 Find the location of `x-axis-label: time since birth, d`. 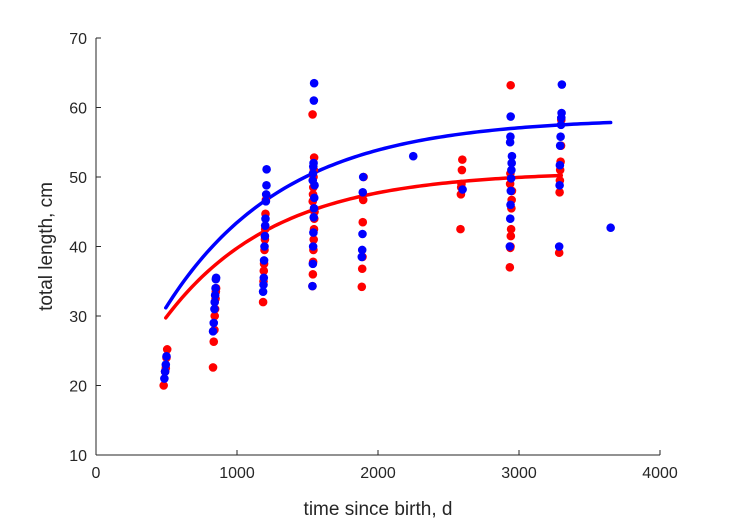

x-axis-label: time since birth, d is located at coordinates (378, 509).